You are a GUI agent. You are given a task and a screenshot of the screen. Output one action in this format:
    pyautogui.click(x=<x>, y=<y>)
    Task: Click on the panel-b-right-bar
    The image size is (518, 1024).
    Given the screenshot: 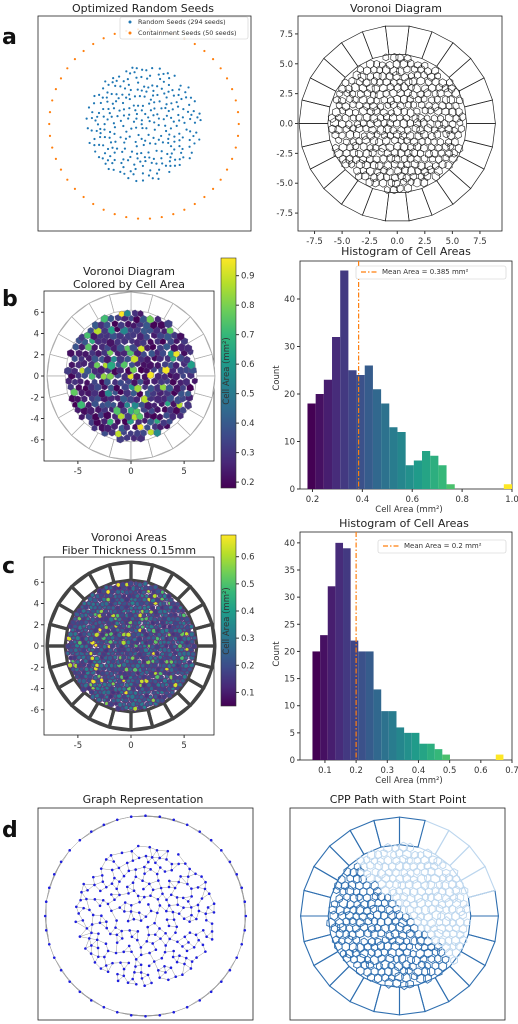 What is the action you would take?
    pyautogui.click(x=377, y=439)
    